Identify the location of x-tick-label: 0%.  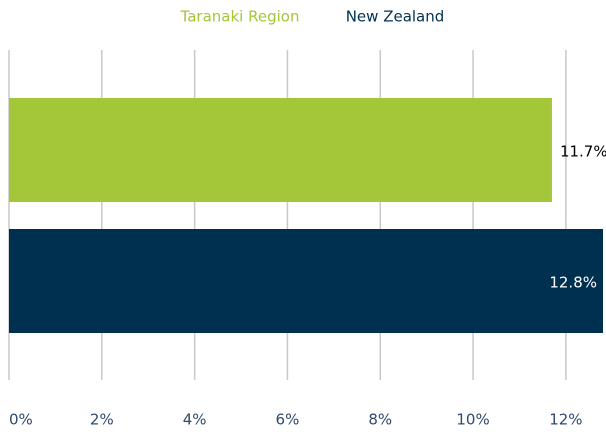
(21, 420).